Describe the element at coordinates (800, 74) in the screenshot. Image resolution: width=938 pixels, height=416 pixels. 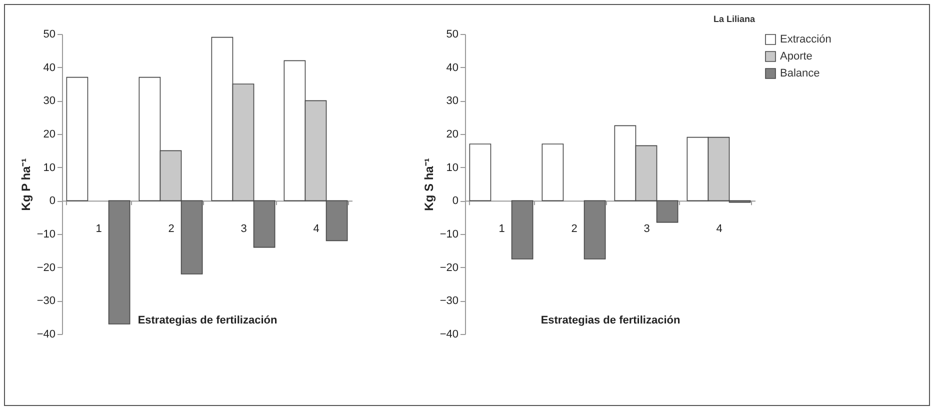
I see `legend-label: Balance` at that location.